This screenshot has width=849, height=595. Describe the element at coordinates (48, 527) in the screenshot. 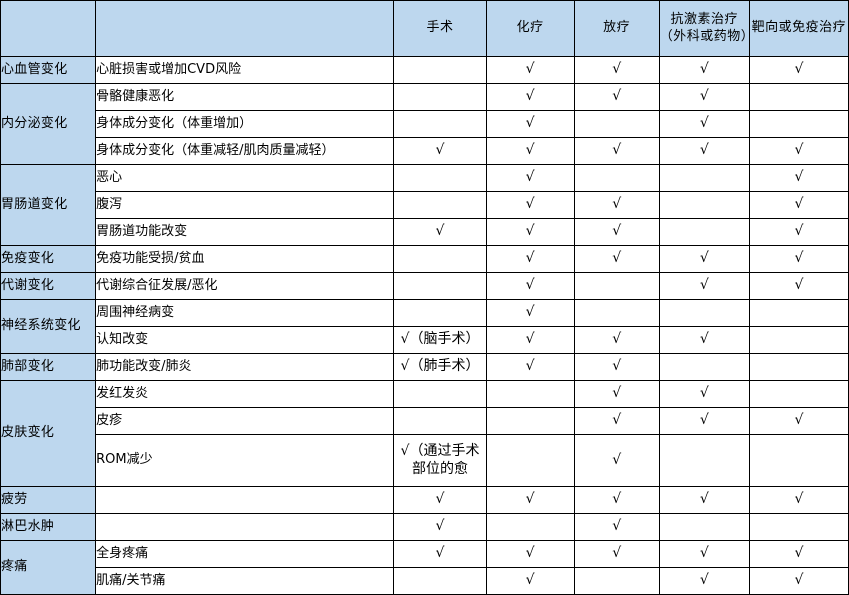

I see `category-cell: 淋巴水肿` at that location.